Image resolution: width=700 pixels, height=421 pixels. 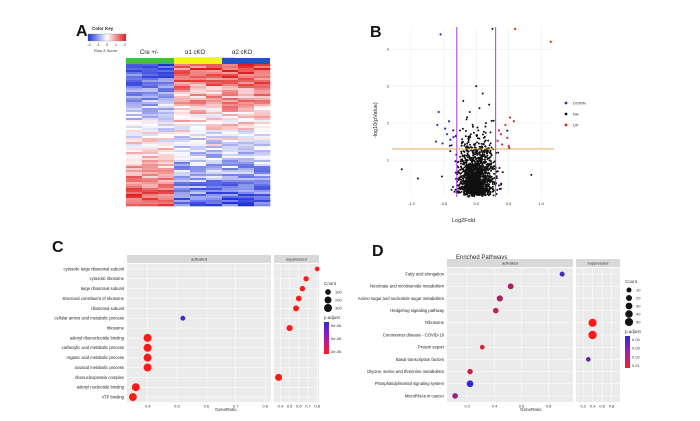 What do you see at coordinates (246, 61) in the screenshot?
I see `group-color-bar` at bounding box center [246, 61].